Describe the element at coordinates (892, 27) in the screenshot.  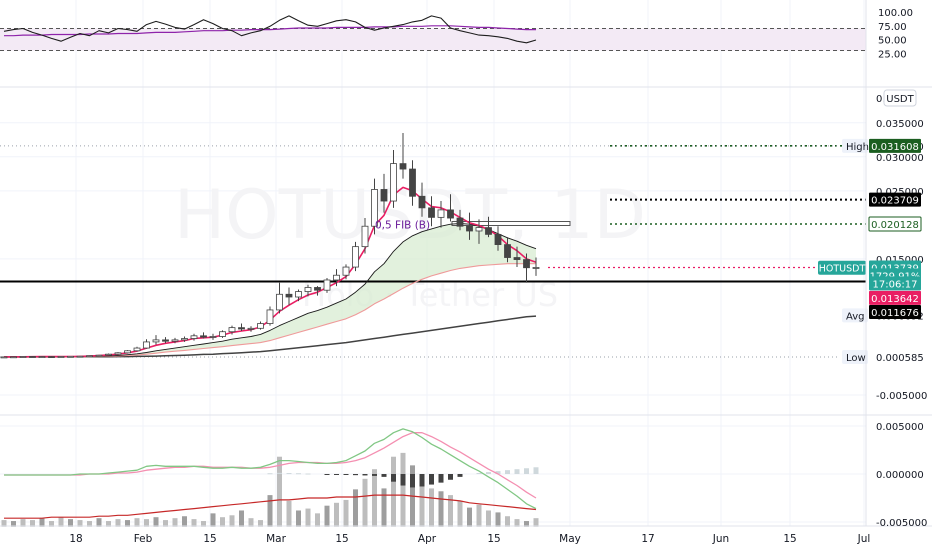
I see `rsi-tick-label: 75.00` at that location.